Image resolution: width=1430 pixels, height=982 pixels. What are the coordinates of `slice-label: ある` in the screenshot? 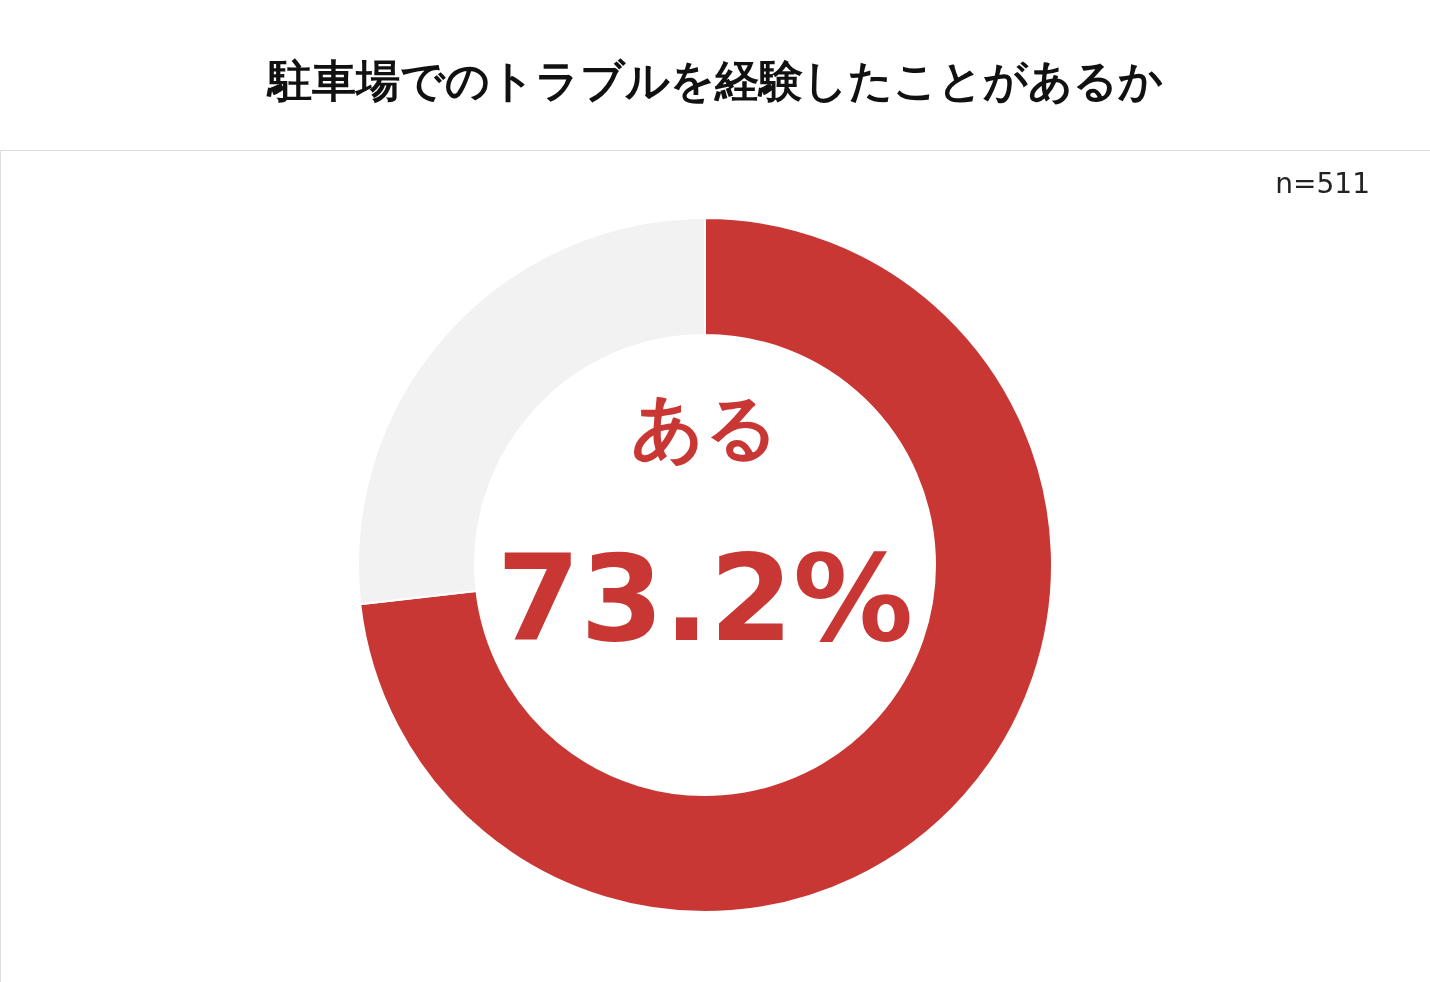 It's located at (705, 427).